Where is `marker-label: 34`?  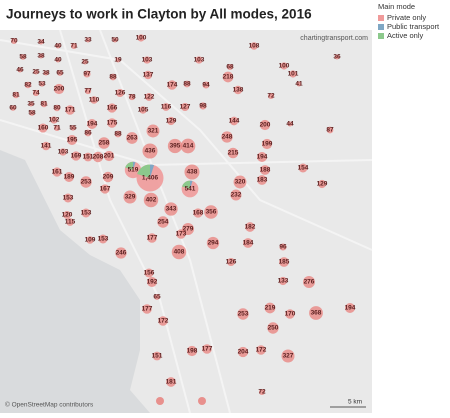
marker-label: 34 is located at coordinates (41, 42).